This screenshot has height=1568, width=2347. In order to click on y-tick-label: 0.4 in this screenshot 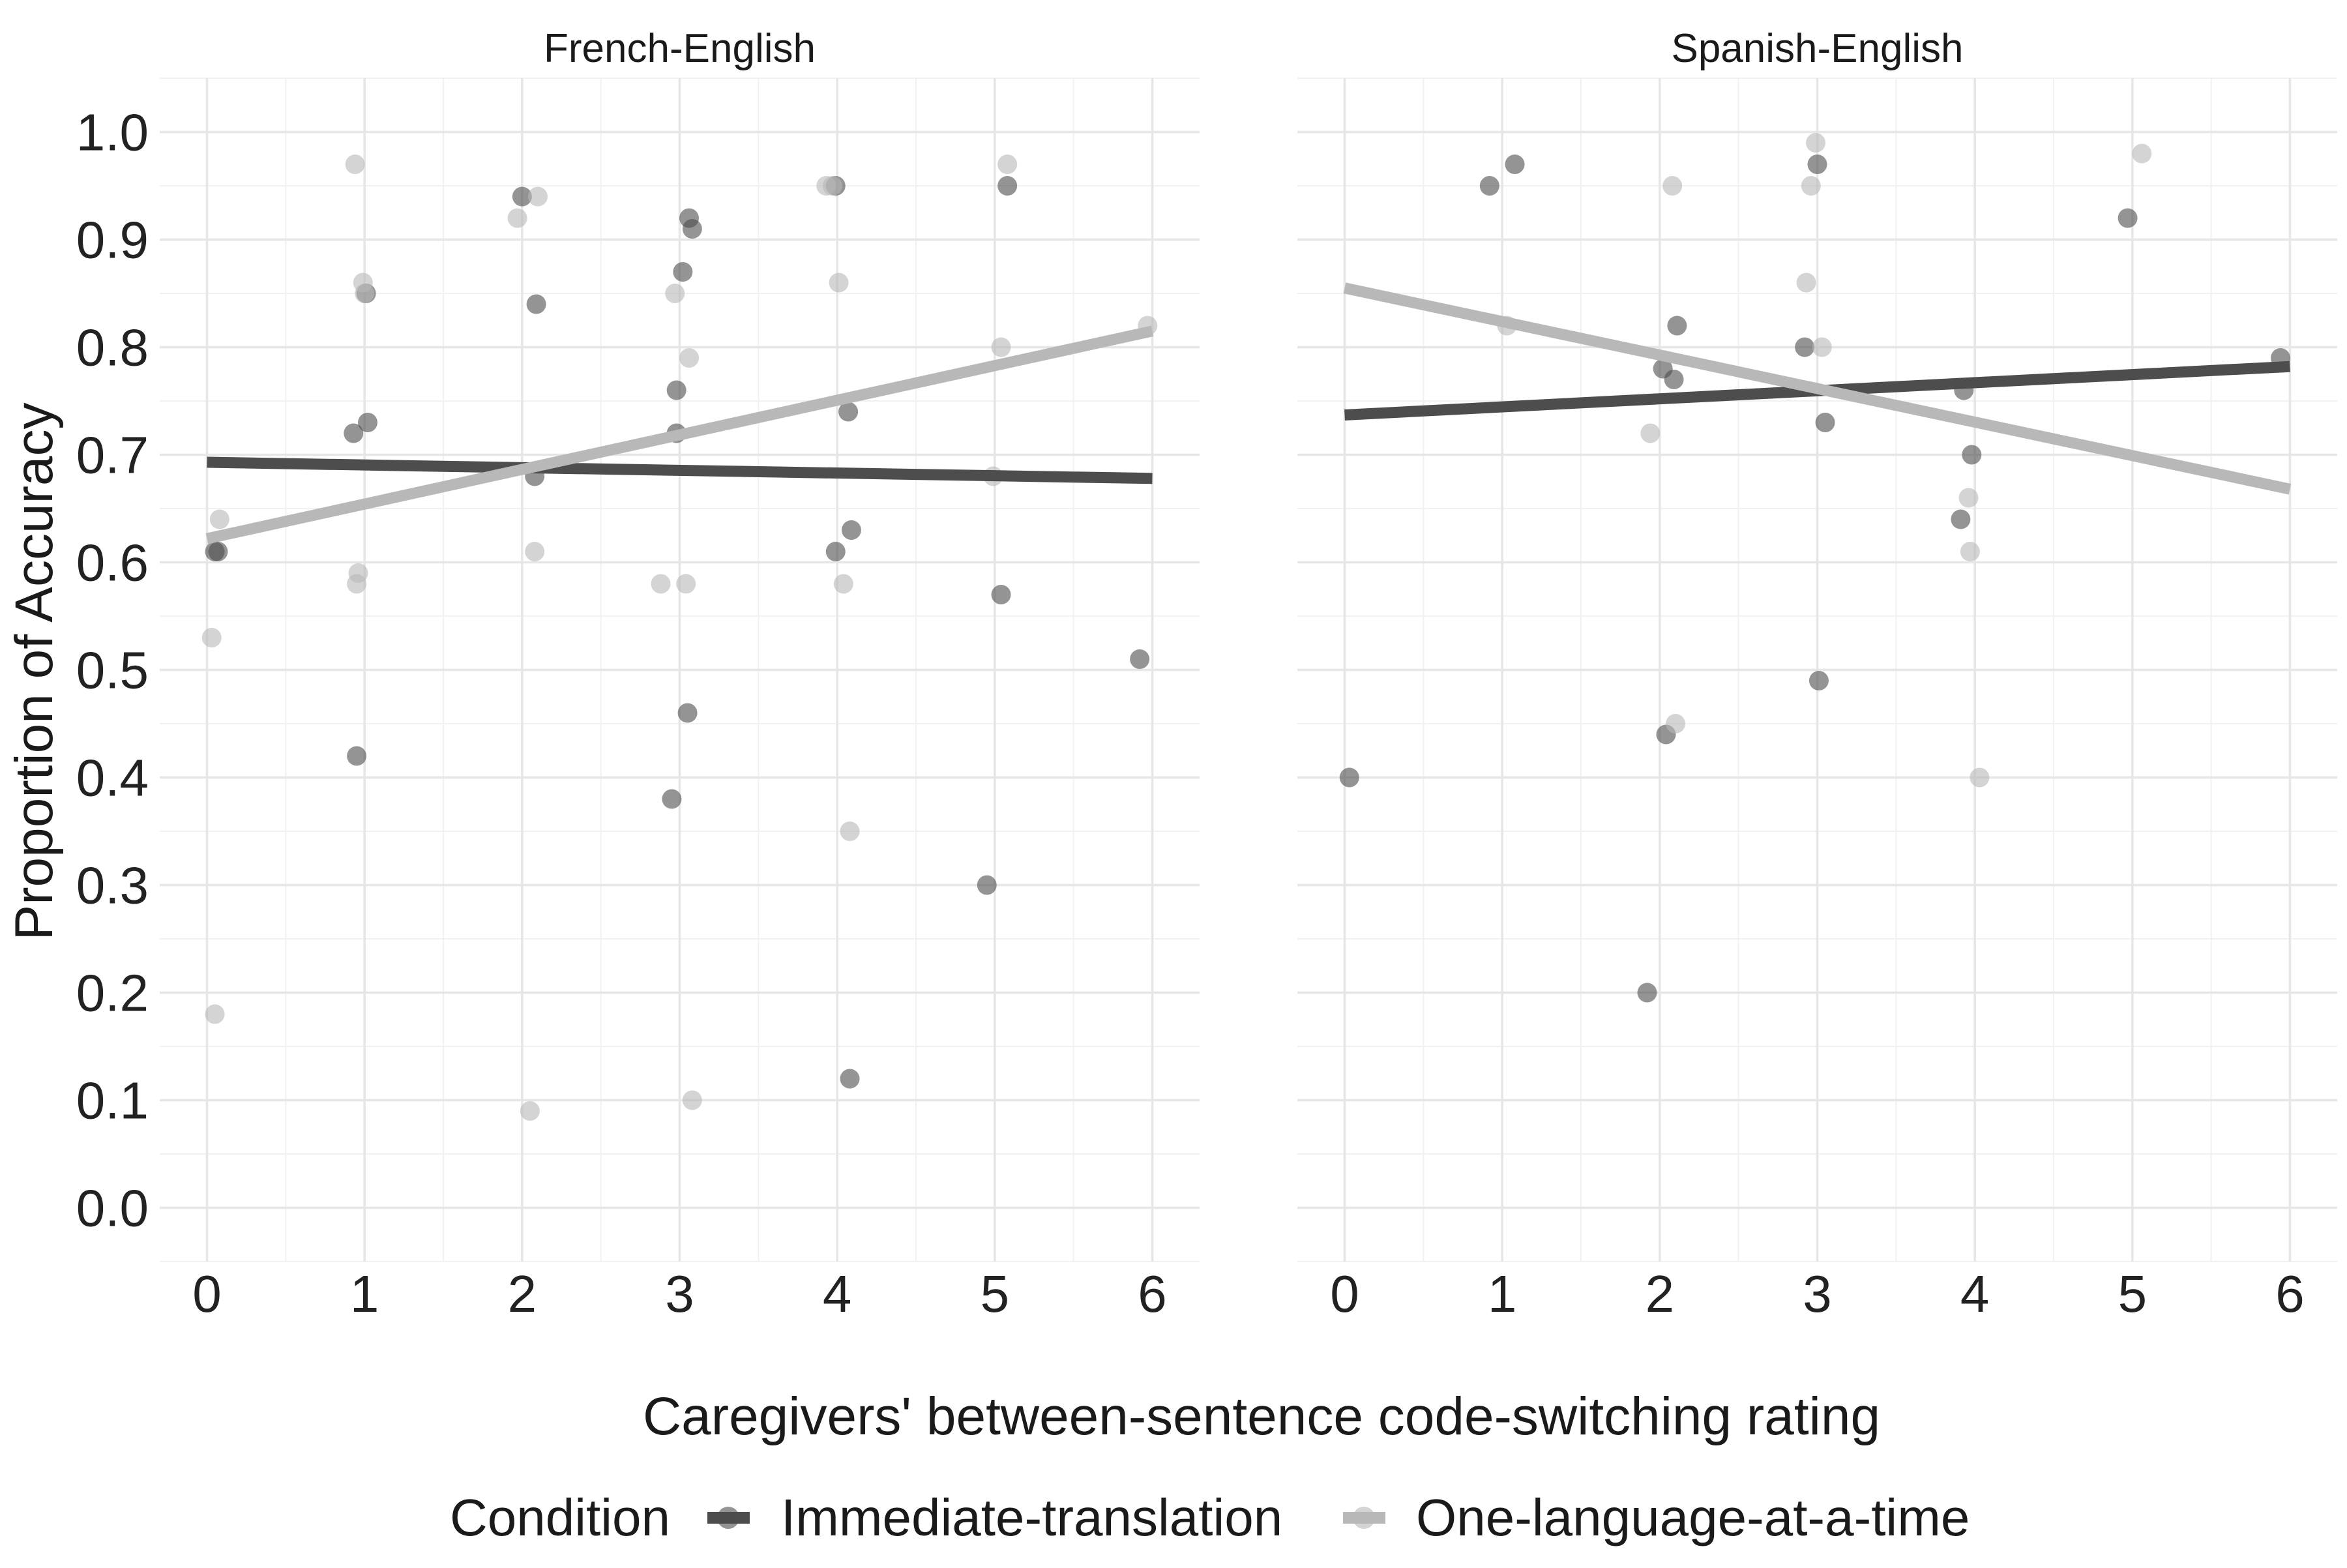, I will do `click(112, 778)`.